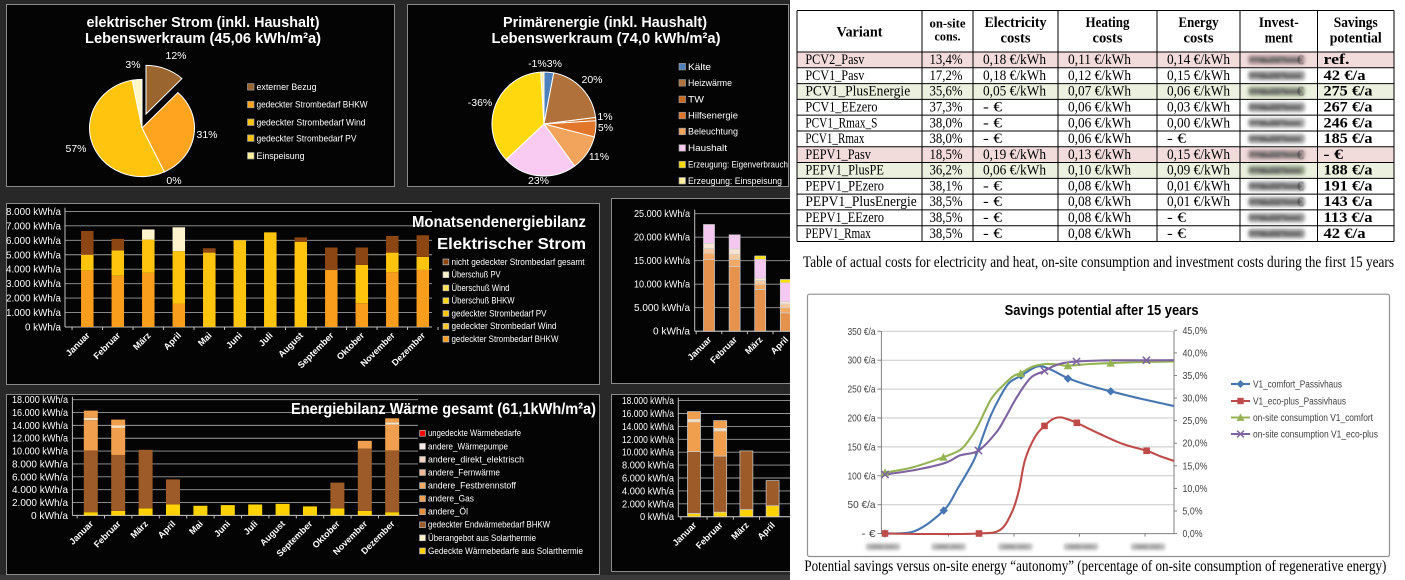 The image size is (1405, 580). What do you see at coordinates (862, 419) in the screenshot?
I see `svg-text: 200 €/a` at bounding box center [862, 419].